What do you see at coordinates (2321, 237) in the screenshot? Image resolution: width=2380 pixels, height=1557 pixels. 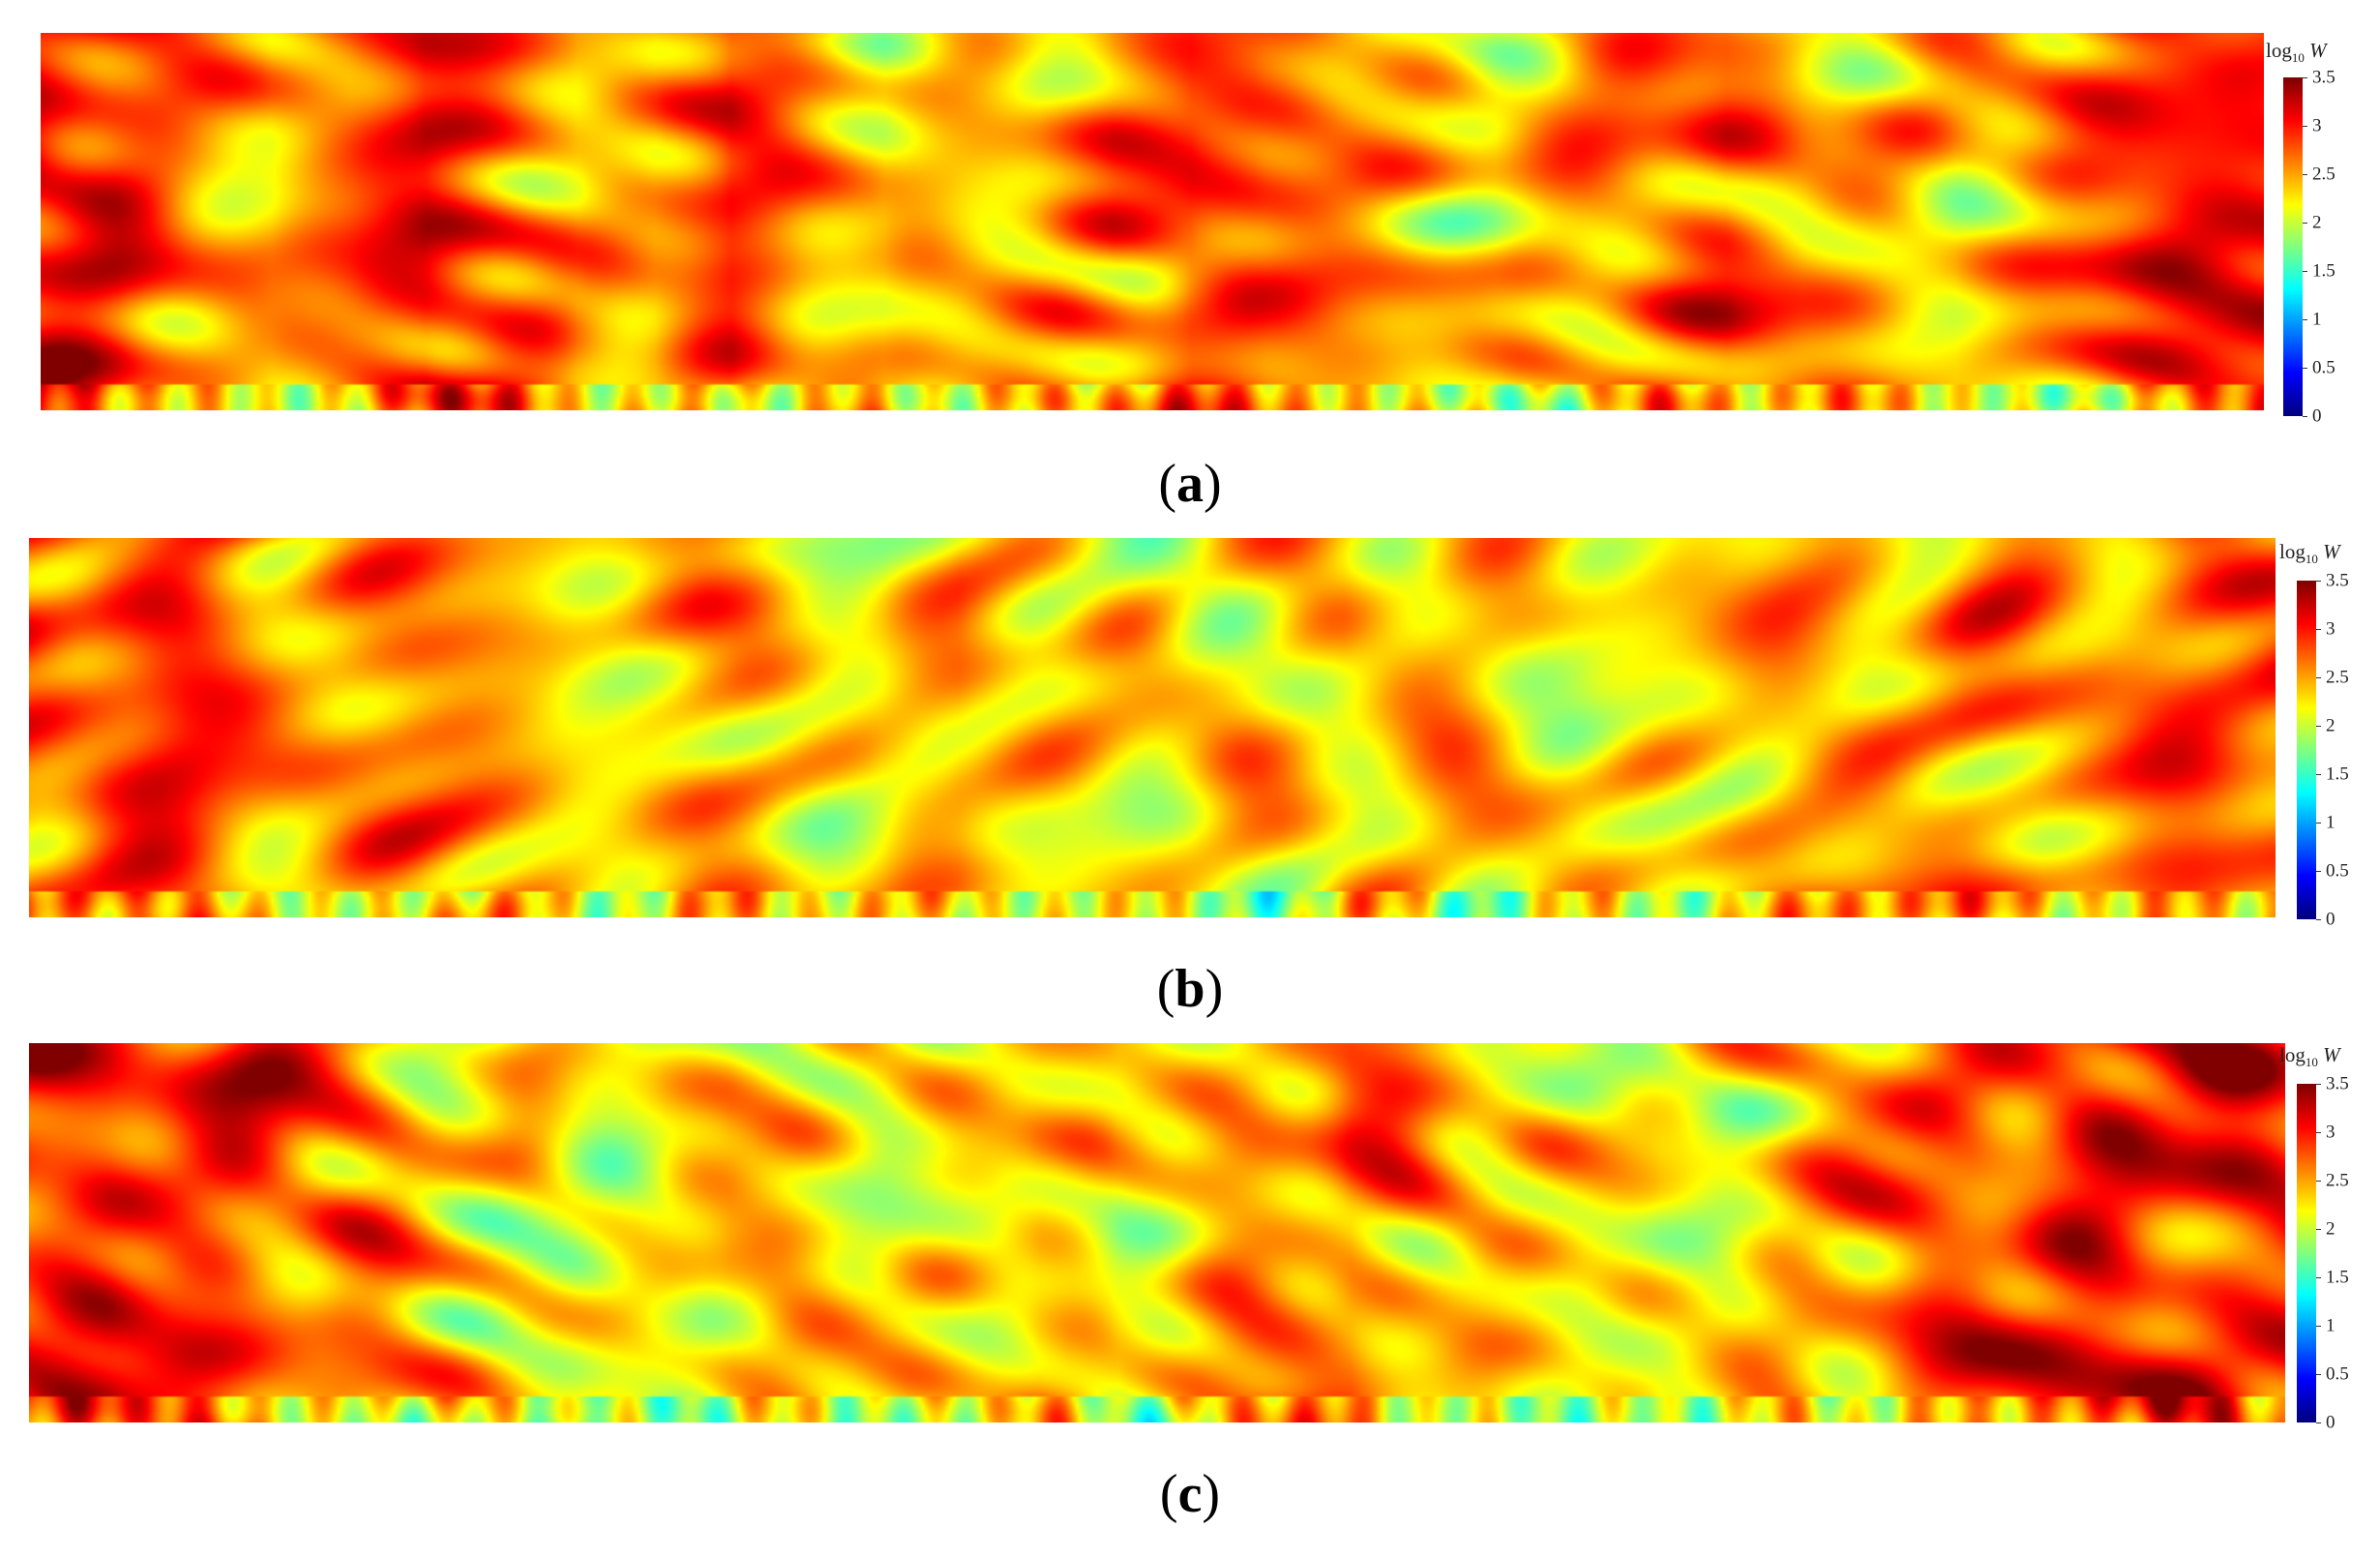 I see `colorbar-a: log10 W 0 0.5 1 1.5 2 2.5 3 3.5` at bounding box center [2321, 237].